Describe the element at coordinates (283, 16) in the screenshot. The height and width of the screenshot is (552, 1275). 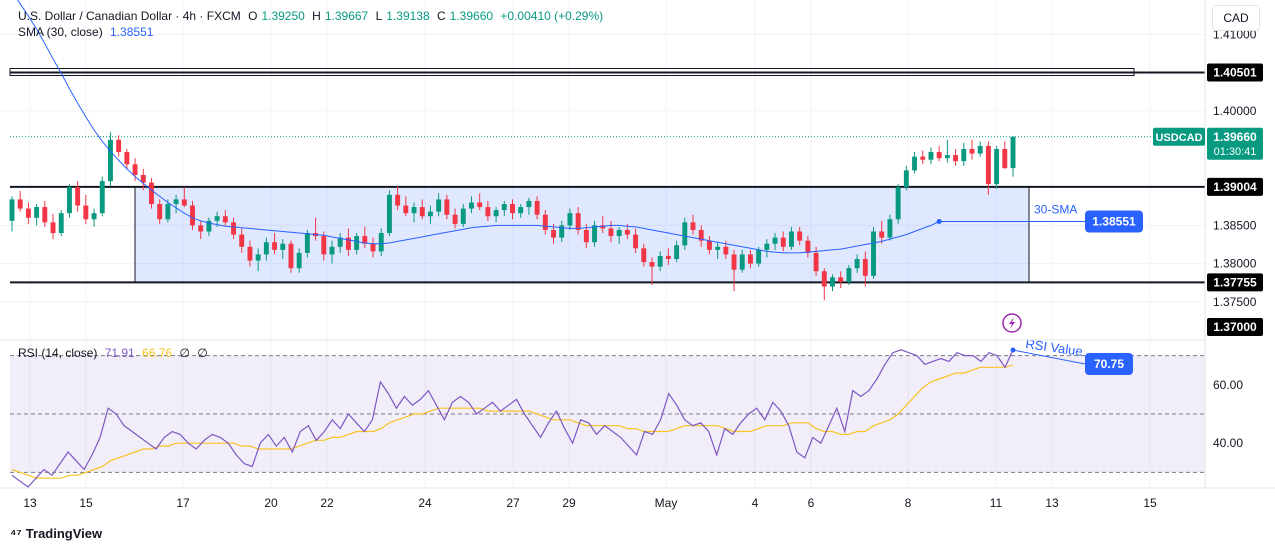
I see `open-value: 1.39250` at that location.